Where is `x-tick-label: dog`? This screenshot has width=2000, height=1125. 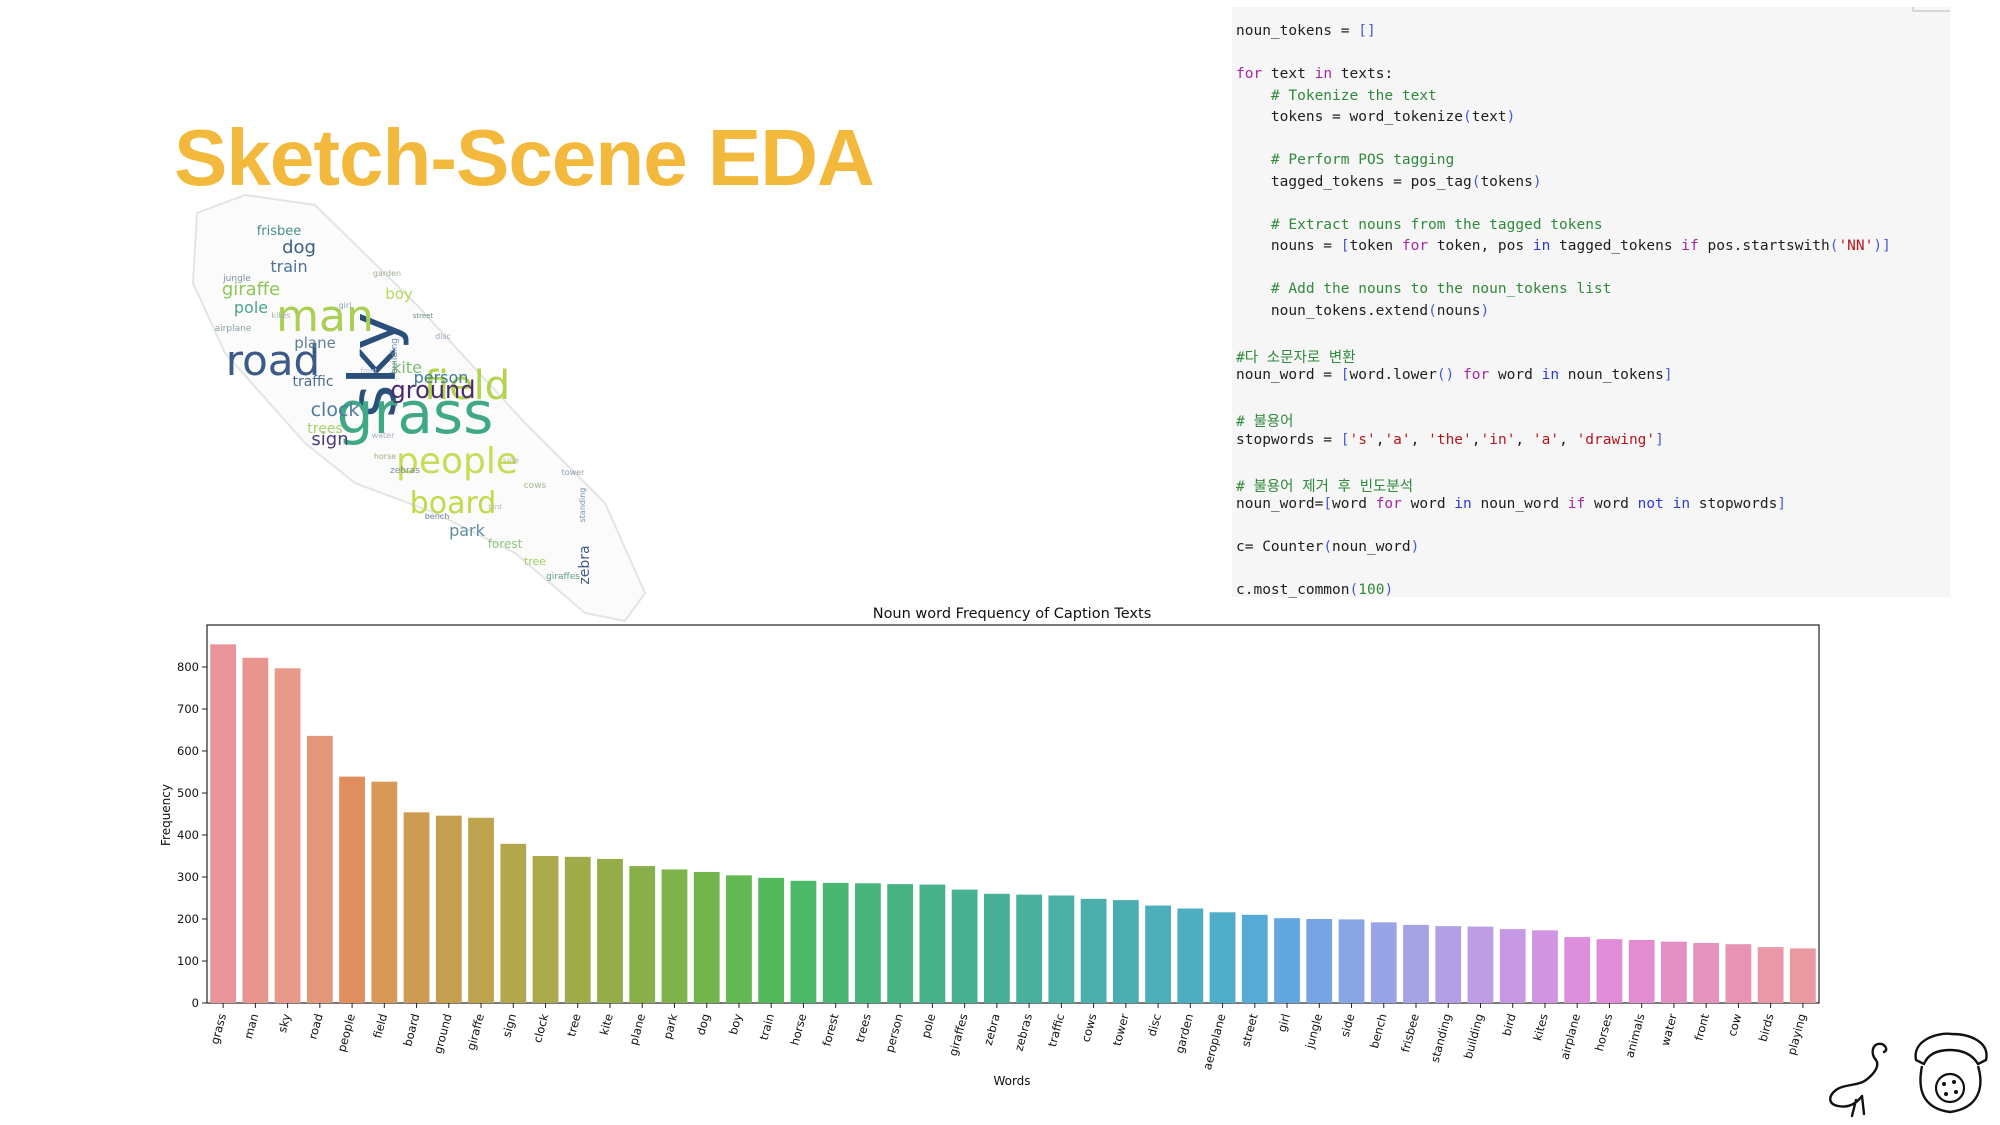 x-tick-label: dog is located at coordinates (702, 1024).